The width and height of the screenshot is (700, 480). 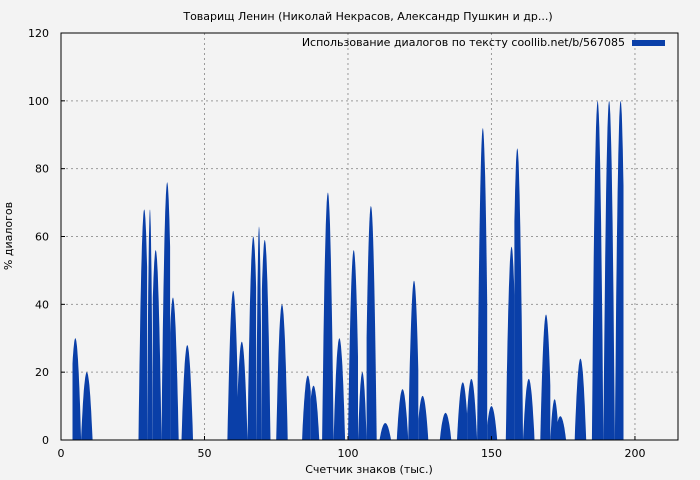 I want to click on x-tick-label: 50, so click(x=204, y=453).